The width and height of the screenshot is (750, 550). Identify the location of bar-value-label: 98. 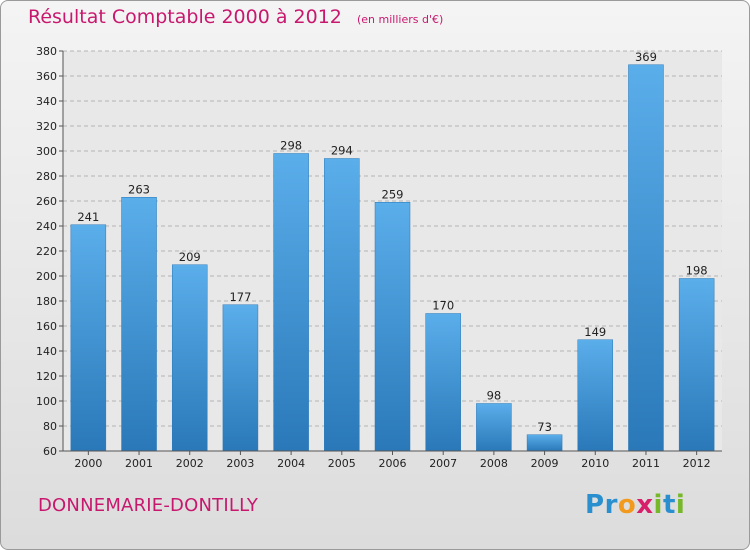
(494, 396).